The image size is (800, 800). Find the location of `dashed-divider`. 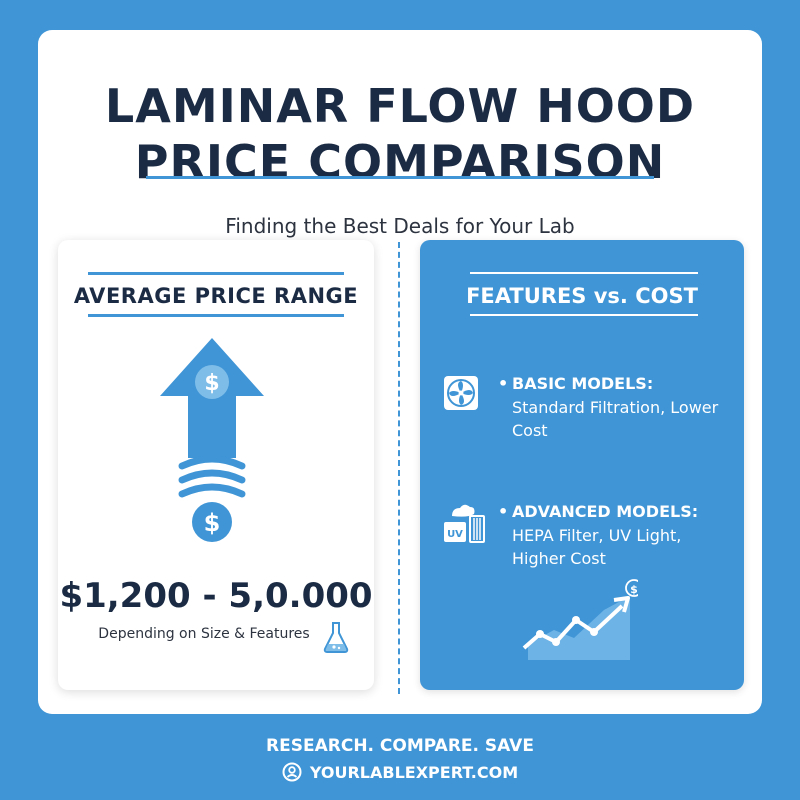

dashed-divider is located at coordinates (399, 468).